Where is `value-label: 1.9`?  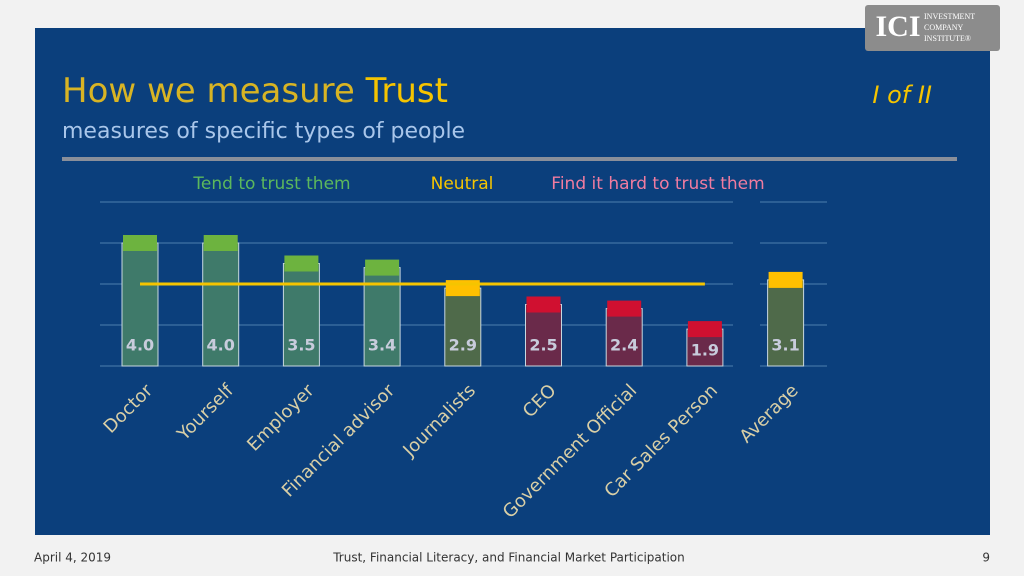
value-label: 1.9 is located at coordinates (705, 350).